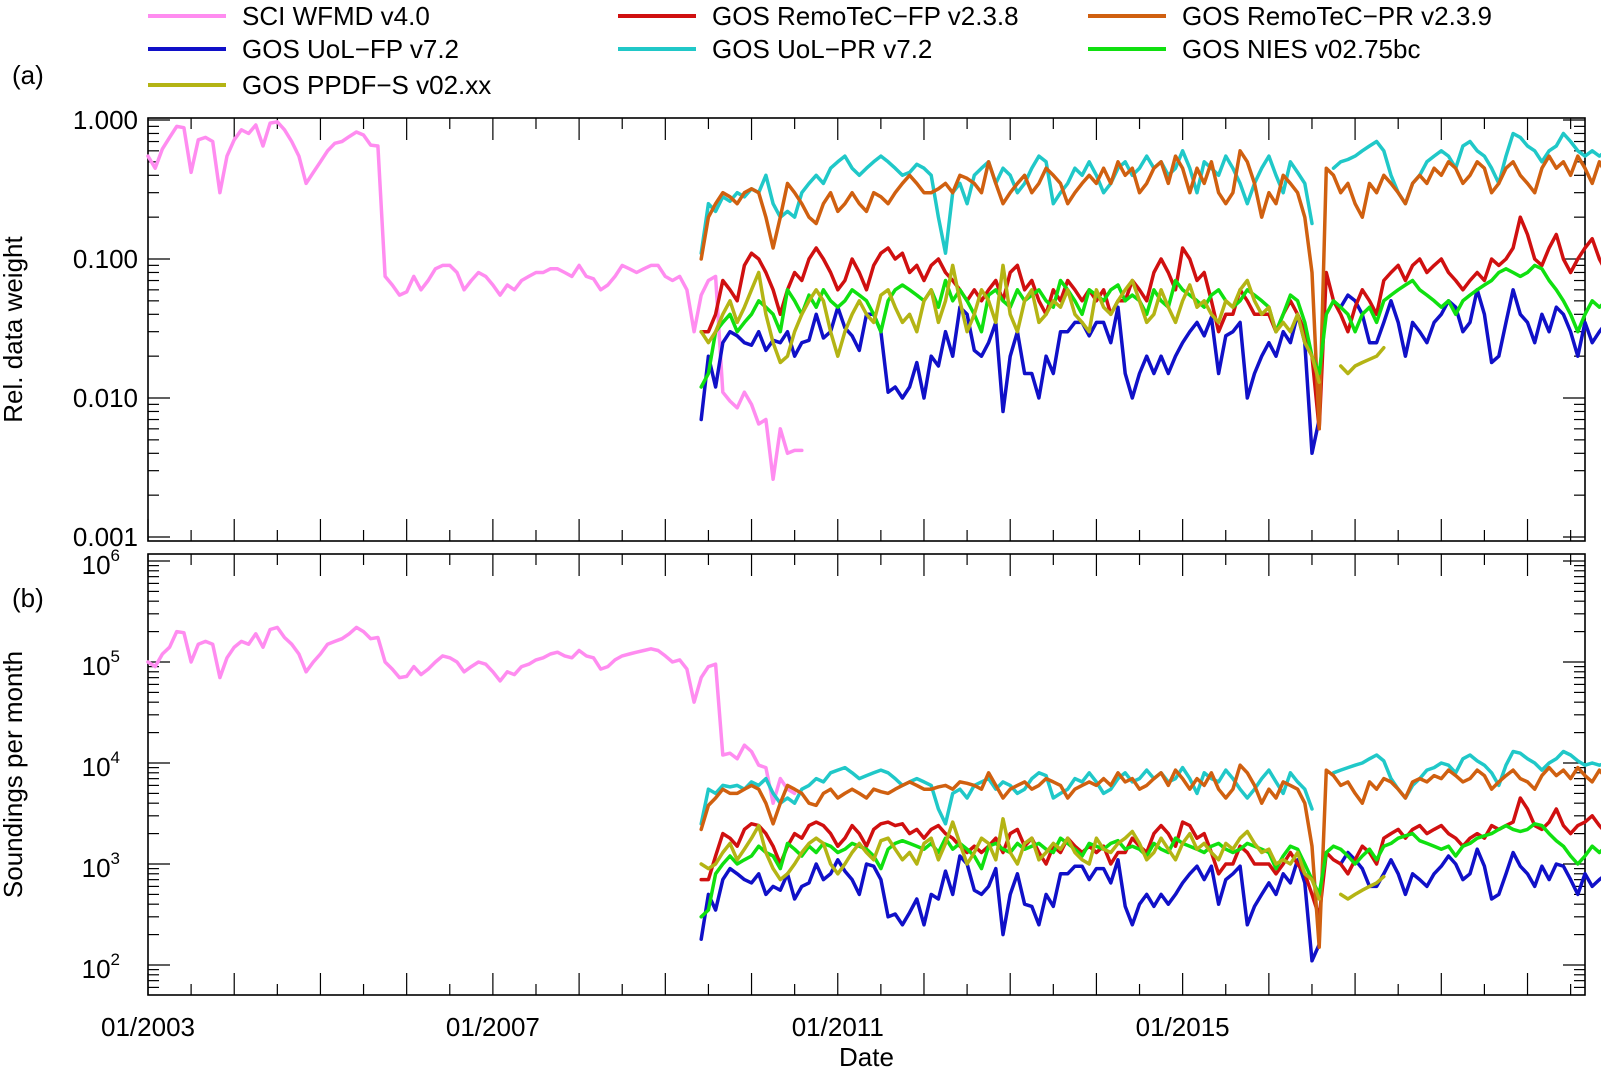  What do you see at coordinates (115, 555) in the screenshot?
I see `y-tick-label-exponent: 6` at bounding box center [115, 555].